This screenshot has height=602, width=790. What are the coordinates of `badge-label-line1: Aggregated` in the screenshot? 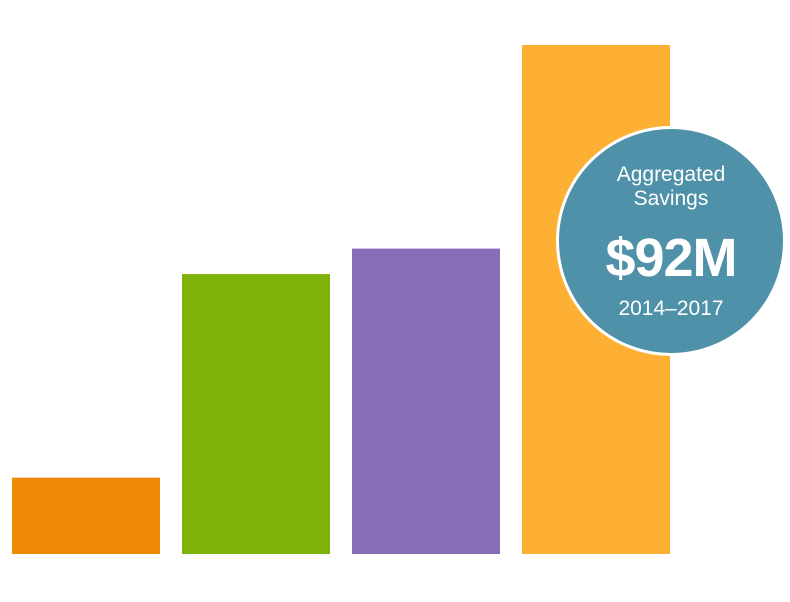 It's located at (671, 174).